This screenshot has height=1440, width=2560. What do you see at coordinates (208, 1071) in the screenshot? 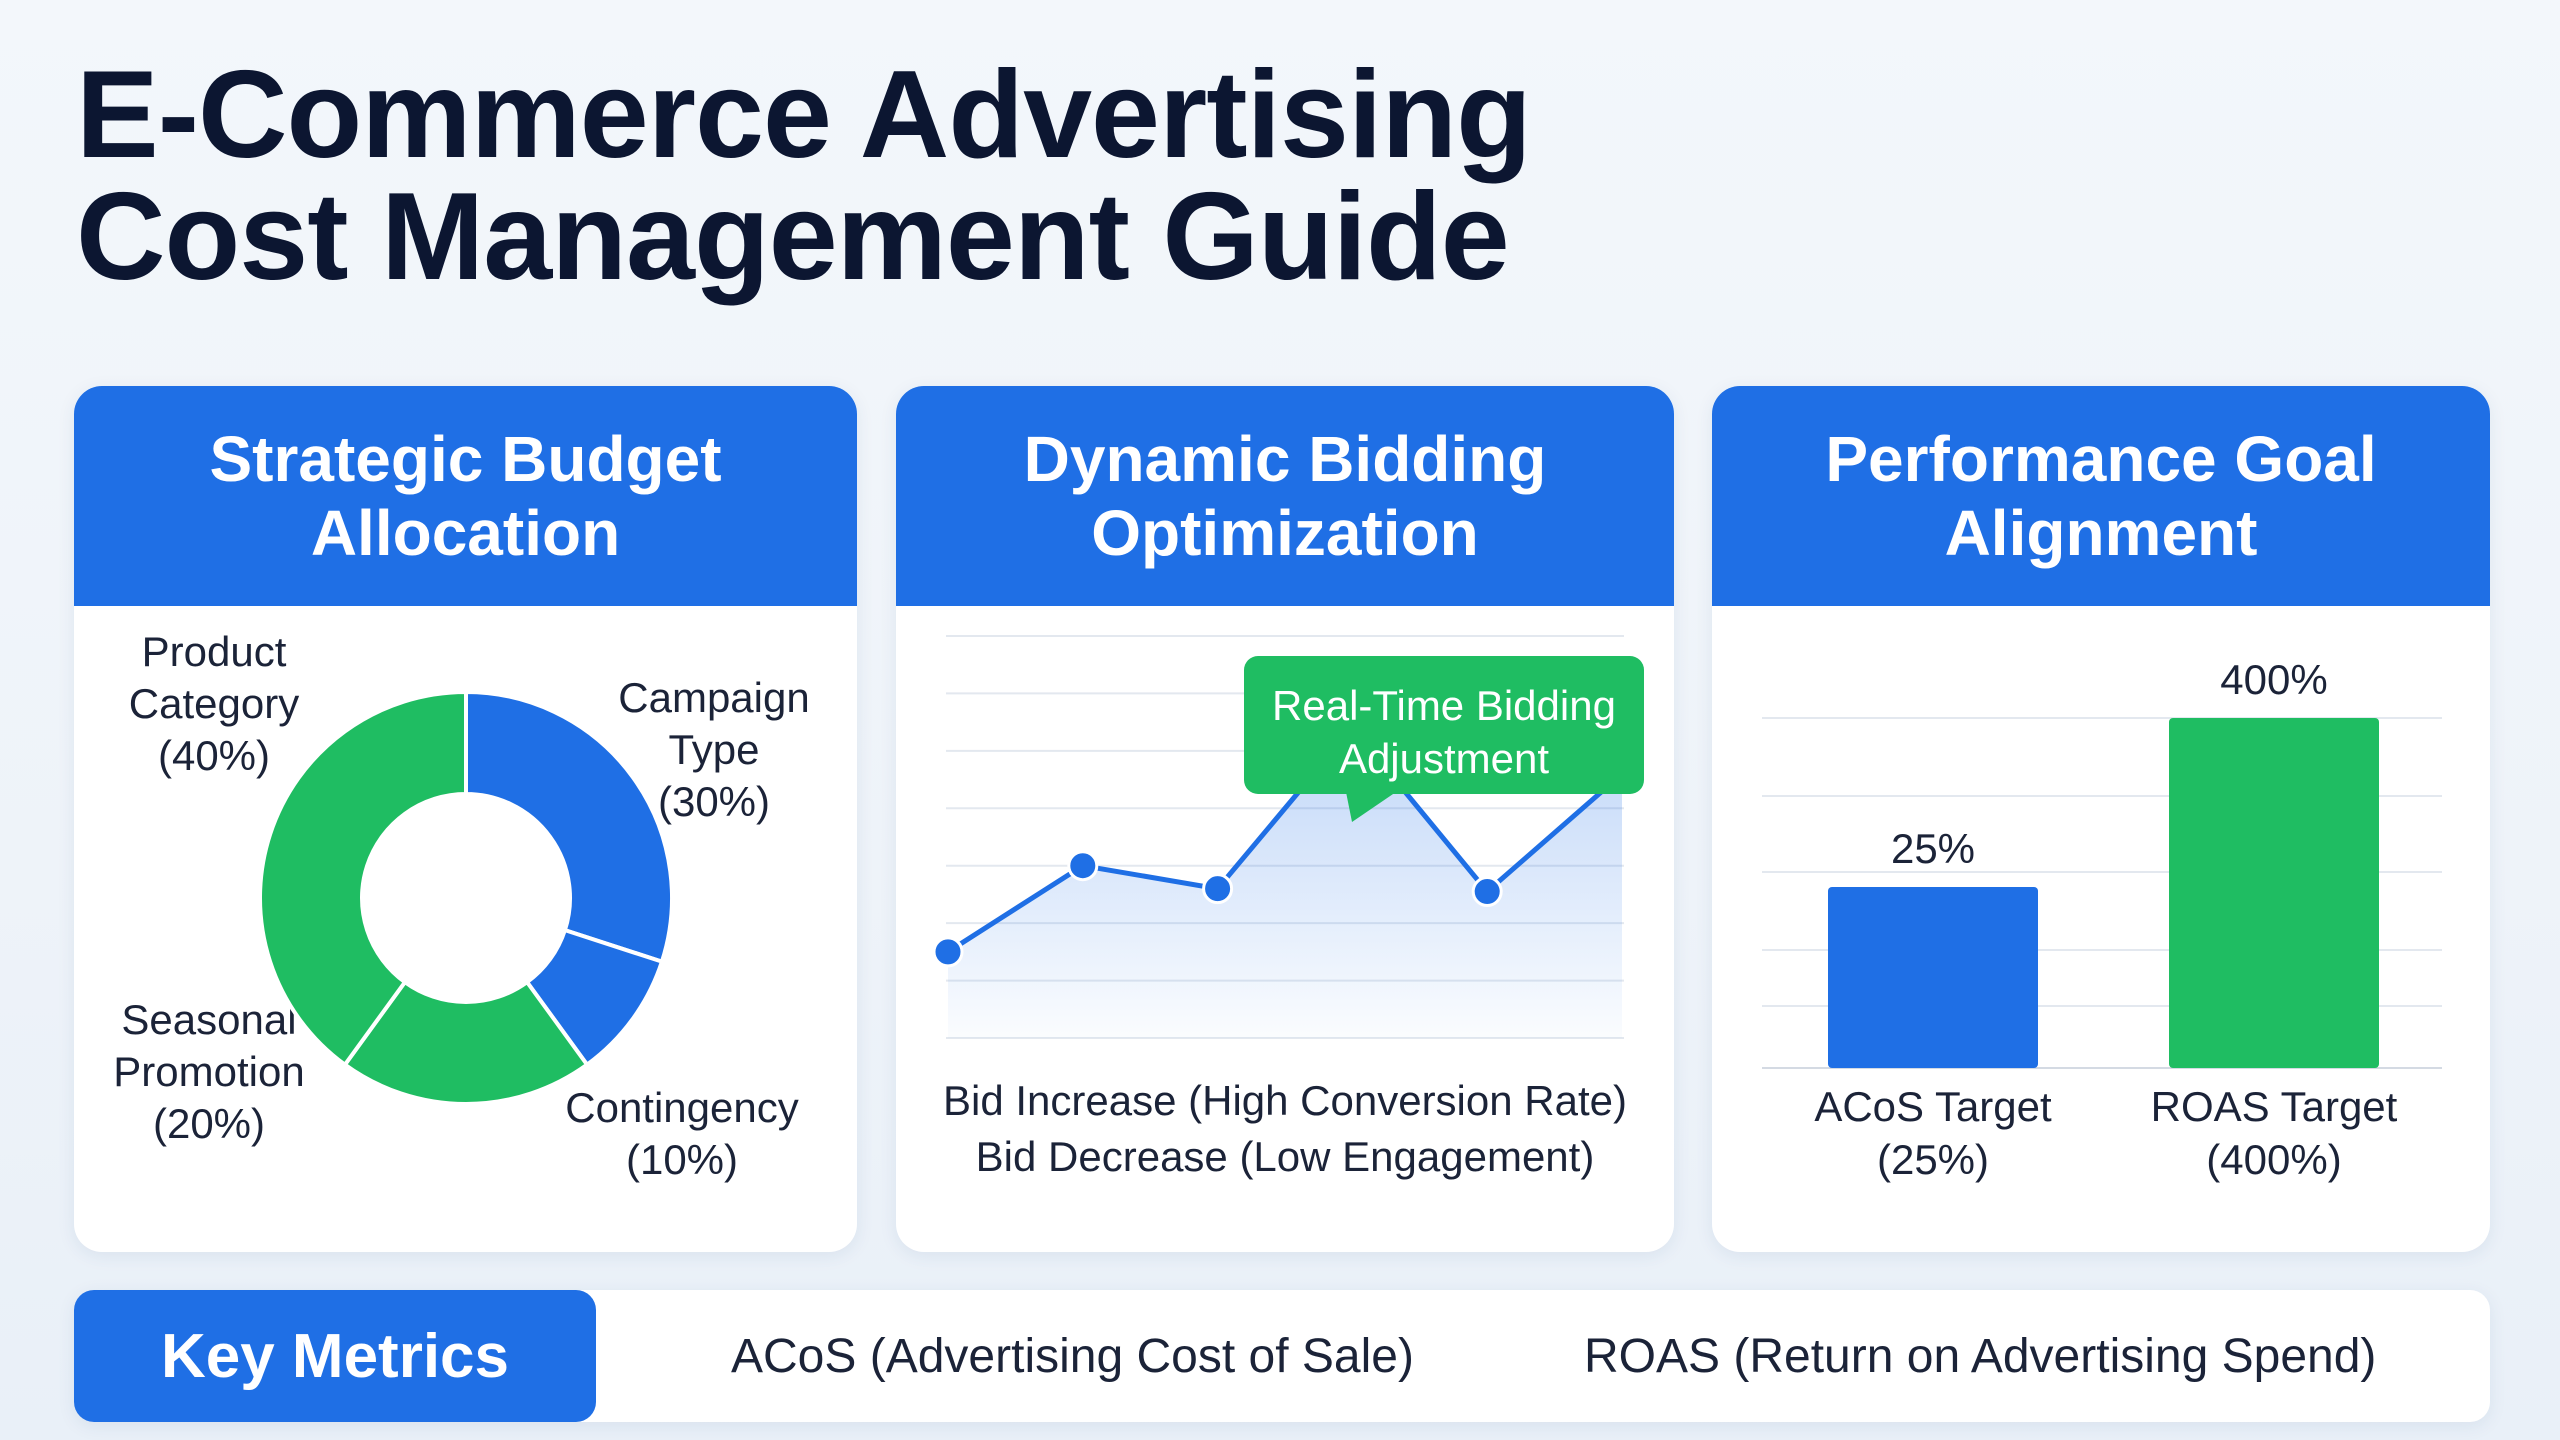
I see `donut-label-seasonal-promotion-line-2: Promotion` at bounding box center [208, 1071].